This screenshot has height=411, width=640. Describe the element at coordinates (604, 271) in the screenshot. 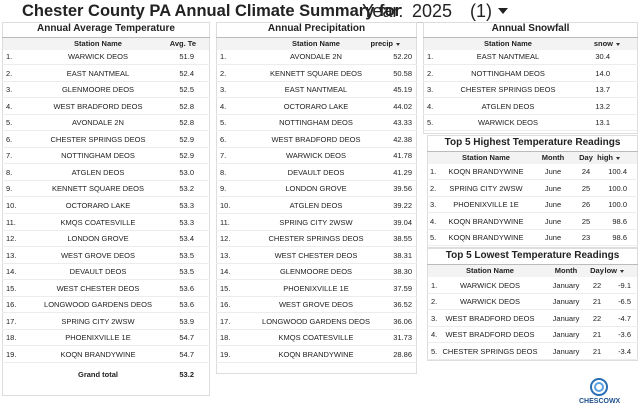

I see `column-header: low` at that location.